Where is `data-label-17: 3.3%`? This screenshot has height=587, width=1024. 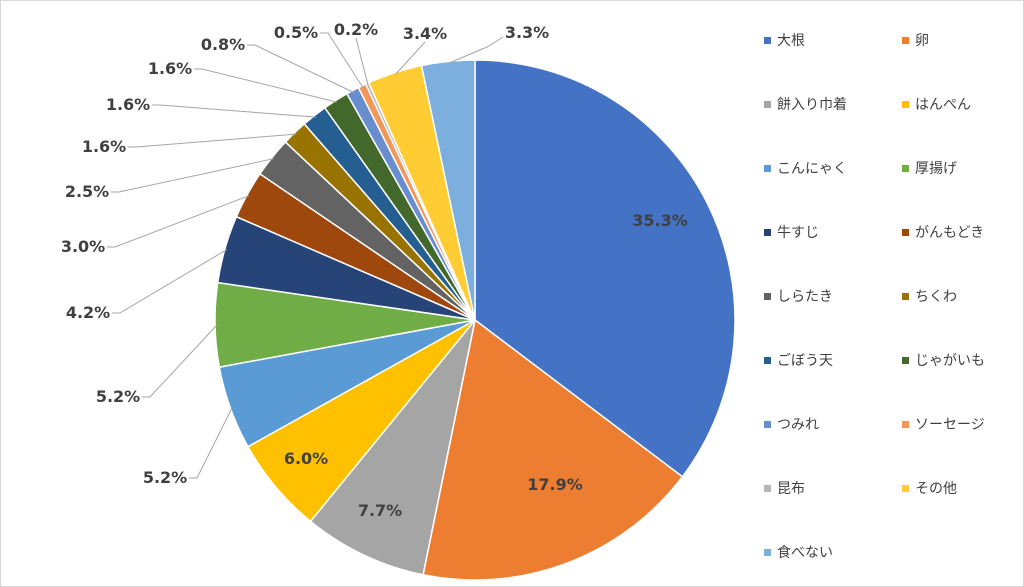 data-label-17: 3.3% is located at coordinates (527, 32).